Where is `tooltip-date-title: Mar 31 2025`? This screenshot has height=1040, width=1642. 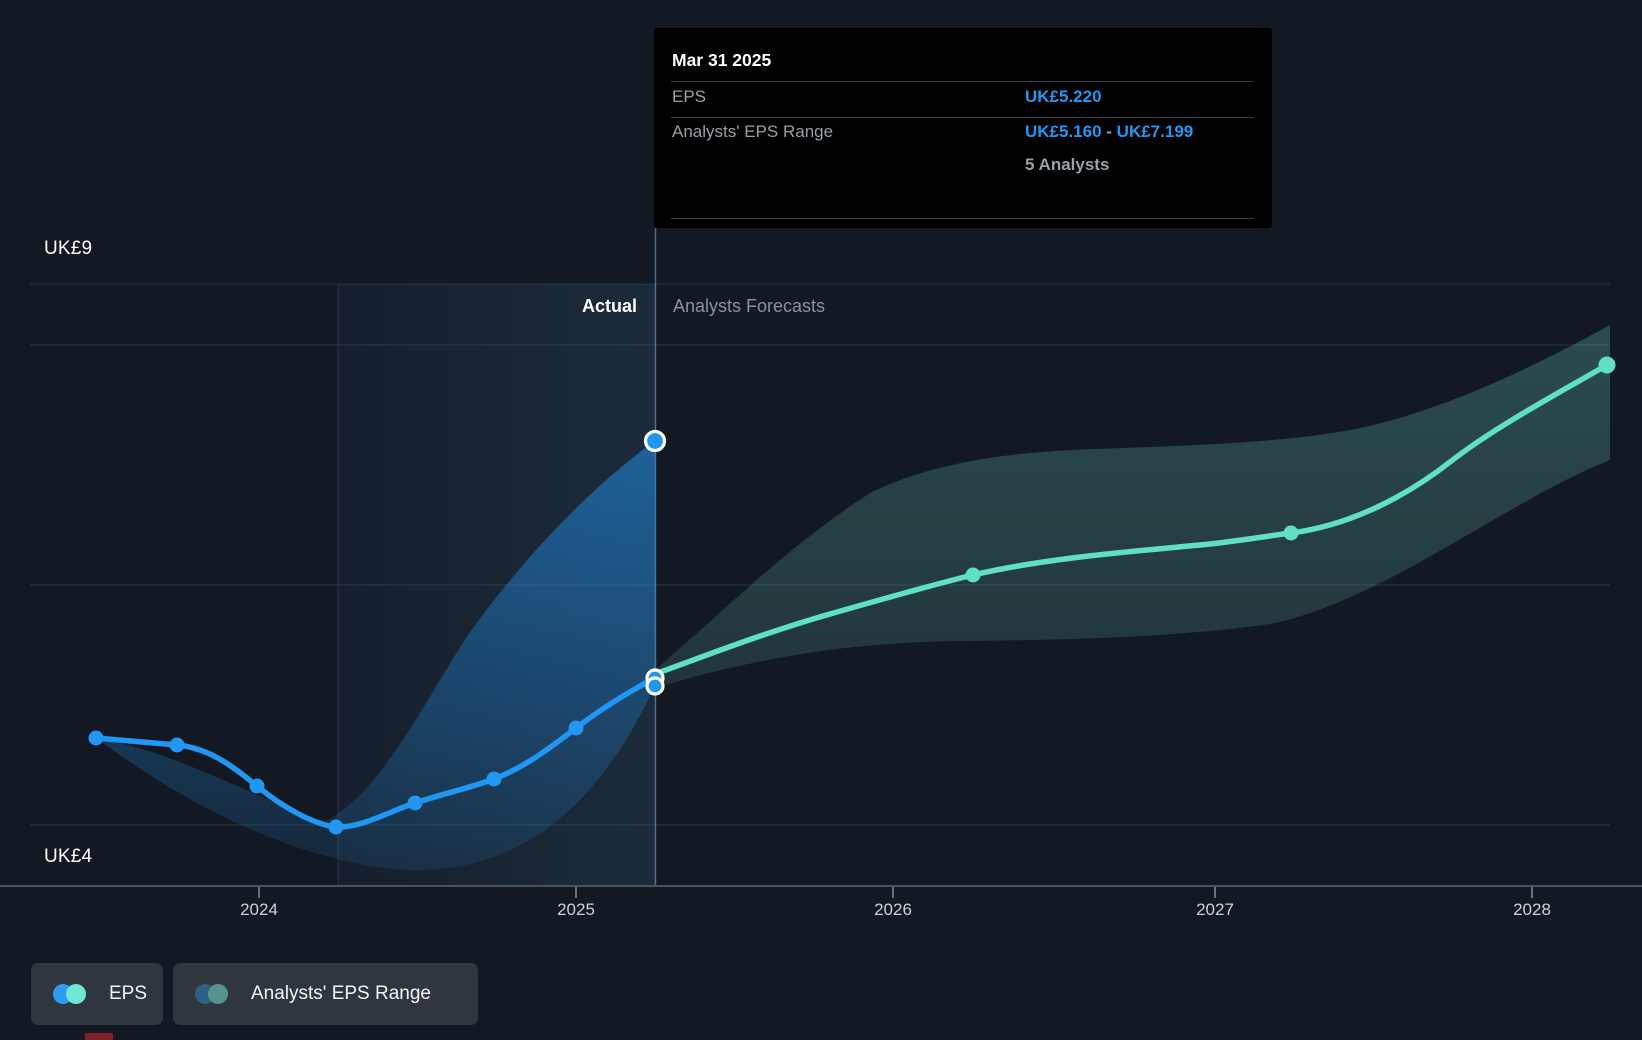 tooltip-date-title: Mar 31 2025 is located at coordinates (722, 60).